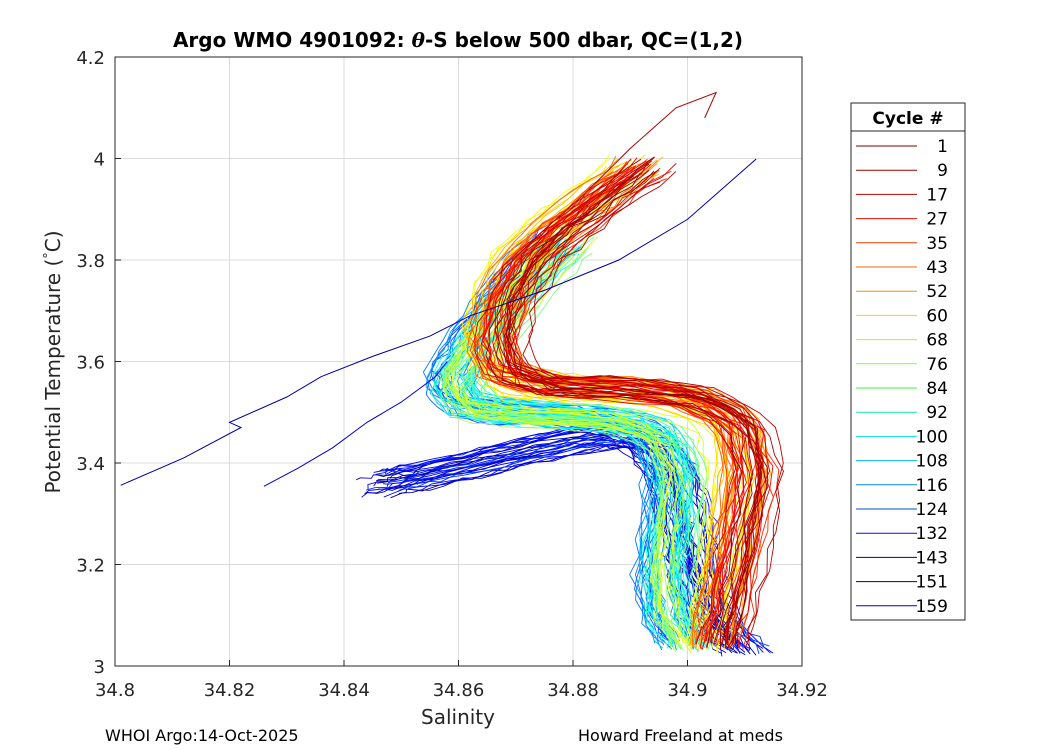  What do you see at coordinates (115, 690) in the screenshot?
I see `x-tick-label: 34.8` at bounding box center [115, 690].